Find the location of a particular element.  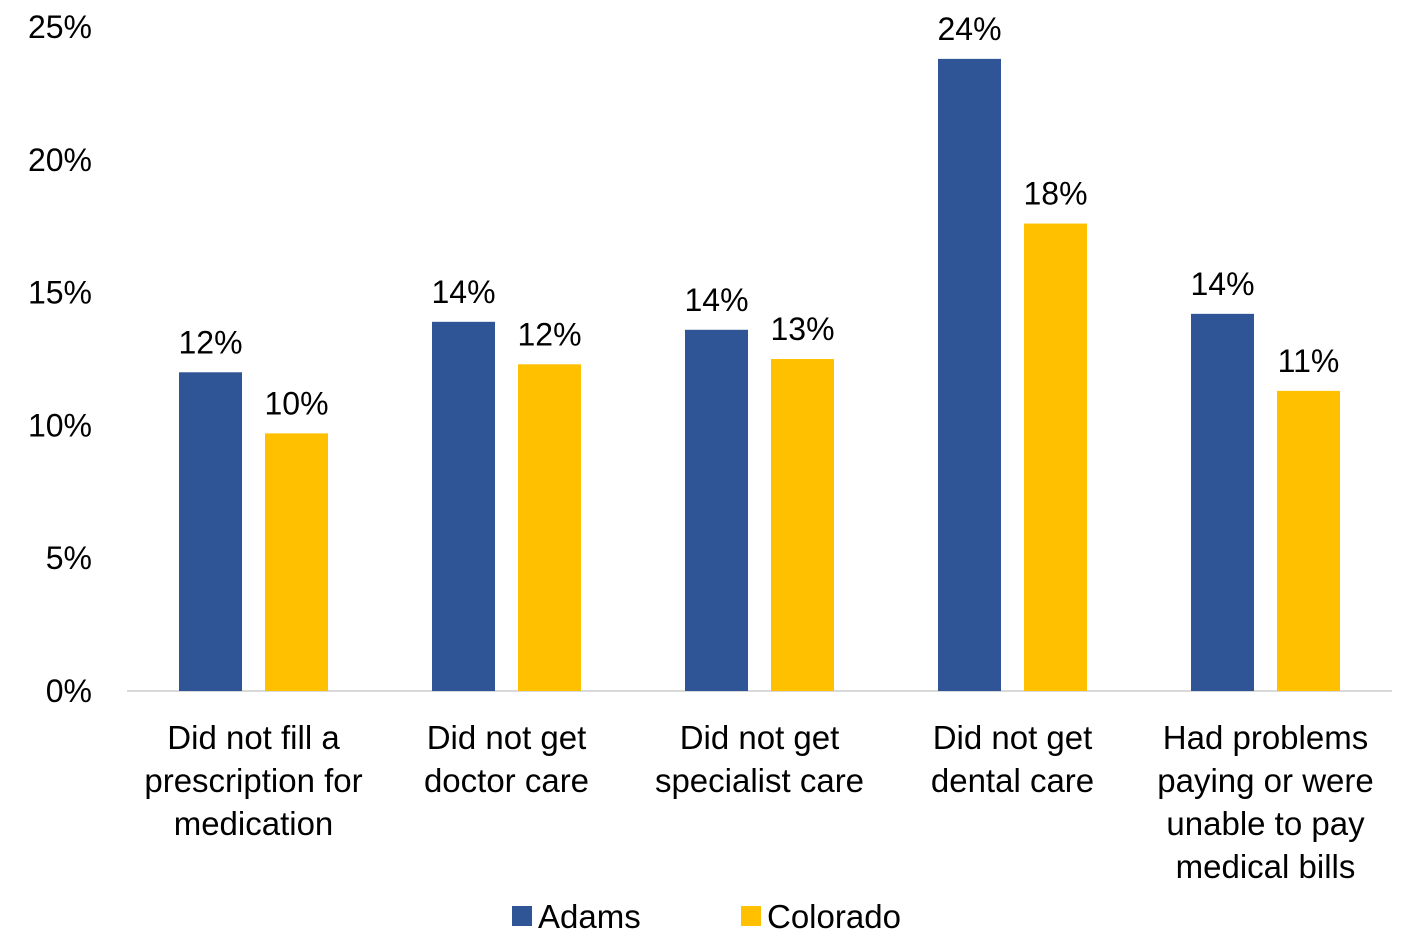

data-label: 18% is located at coordinates (1055, 194).